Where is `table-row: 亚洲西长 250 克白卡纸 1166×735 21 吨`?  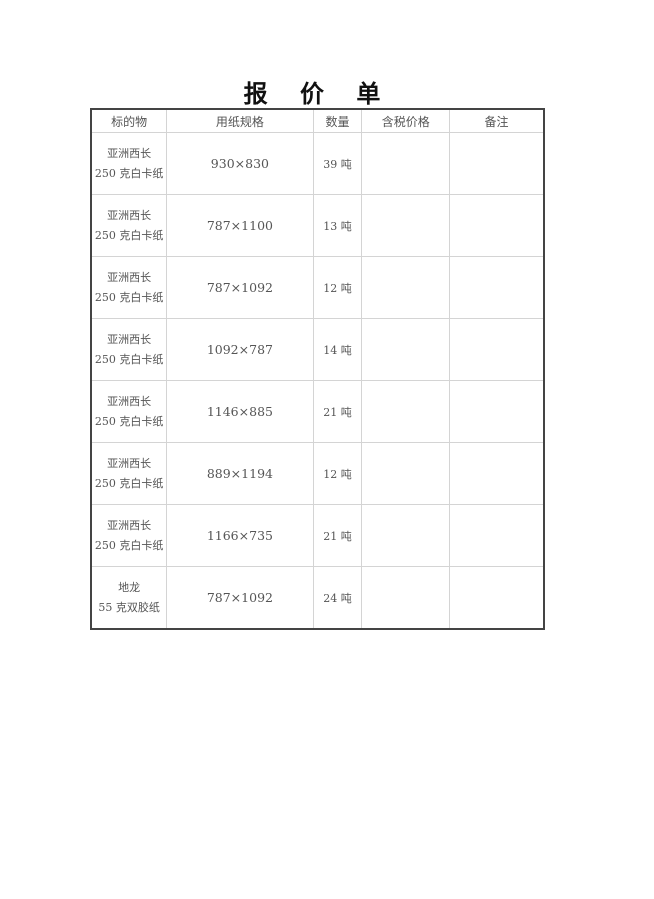
table-row: 亚洲西长 250 克白卡纸 1166×735 21 吨 is located at coordinates (317, 535).